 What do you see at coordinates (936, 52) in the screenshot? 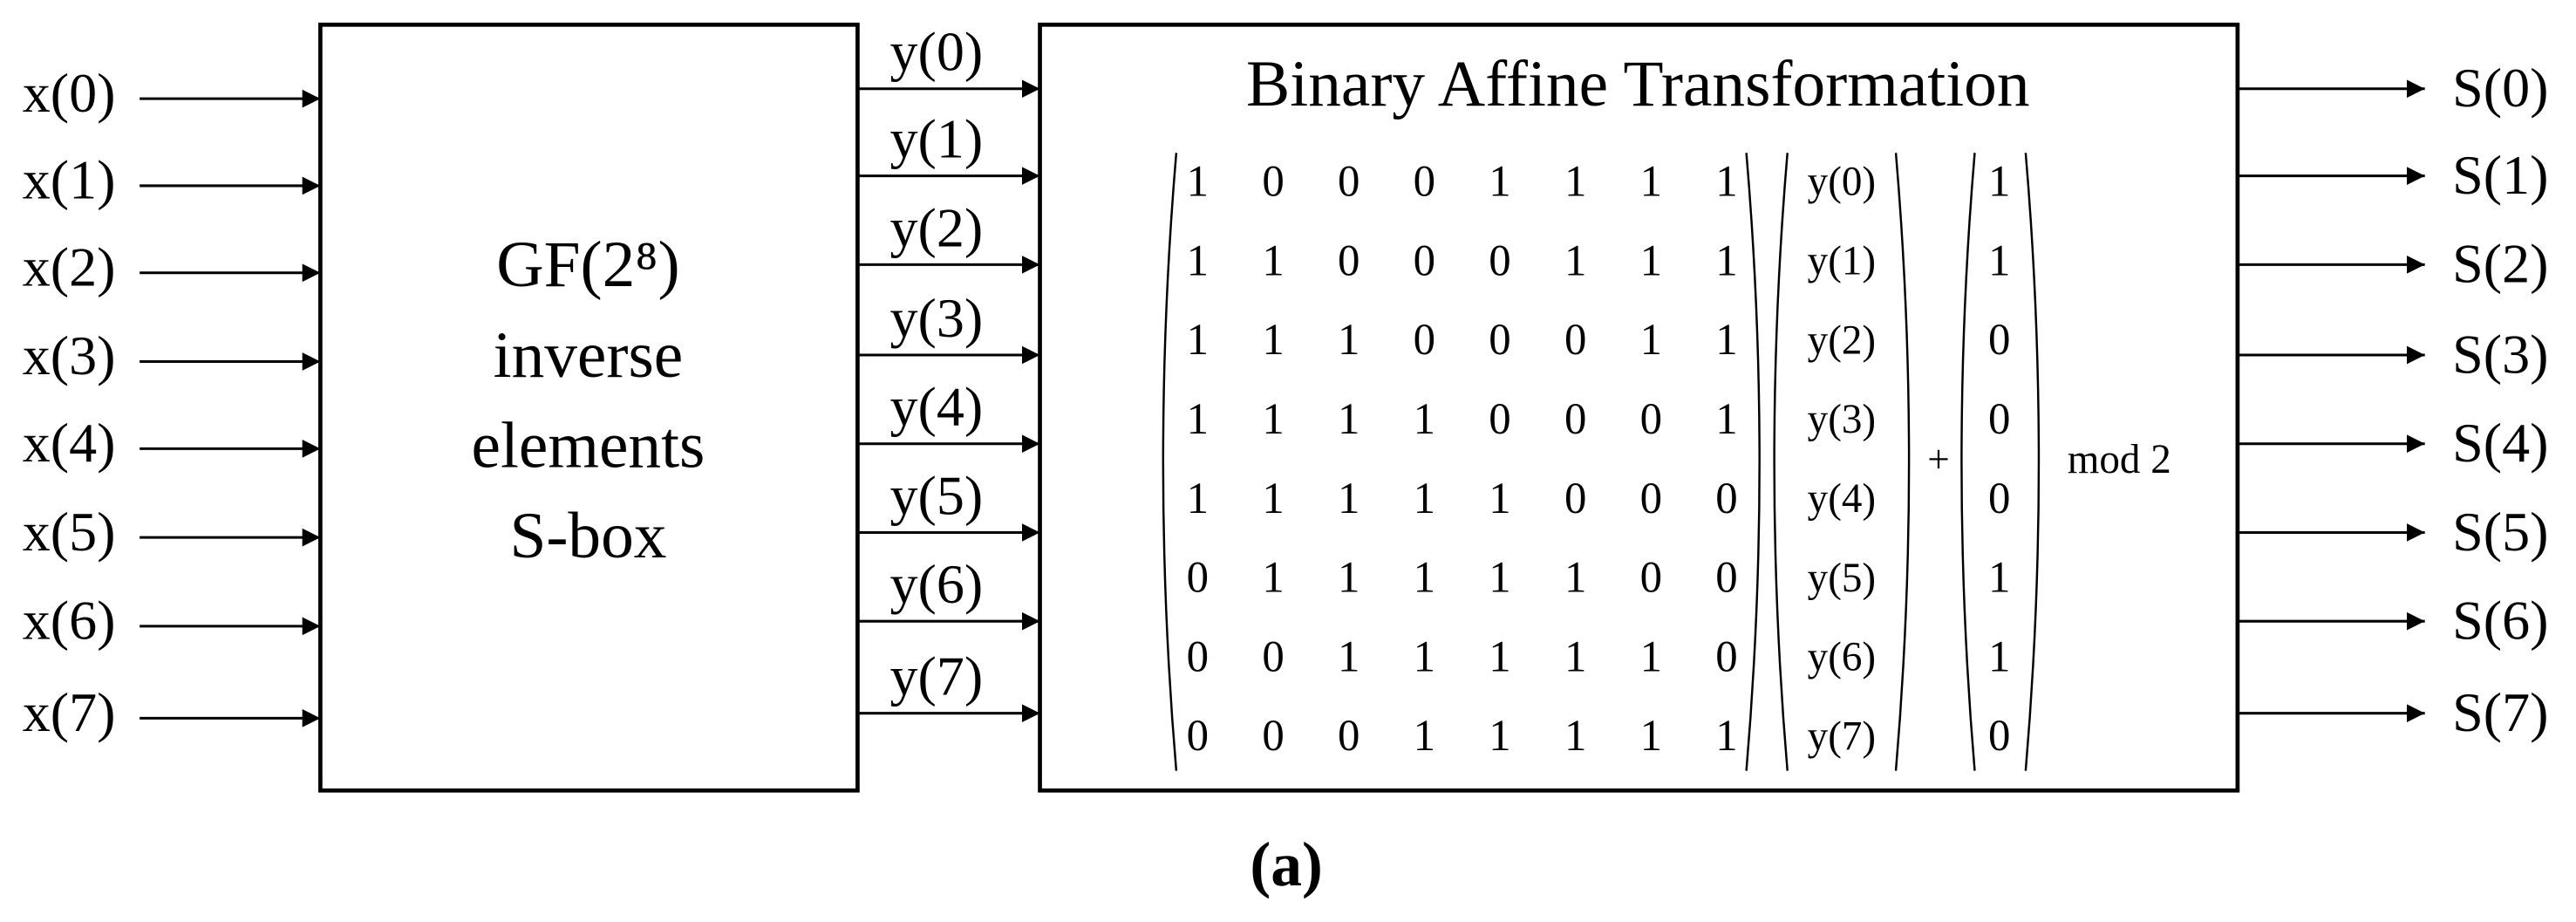
I see `intermediate-label: y(0)` at bounding box center [936, 52].